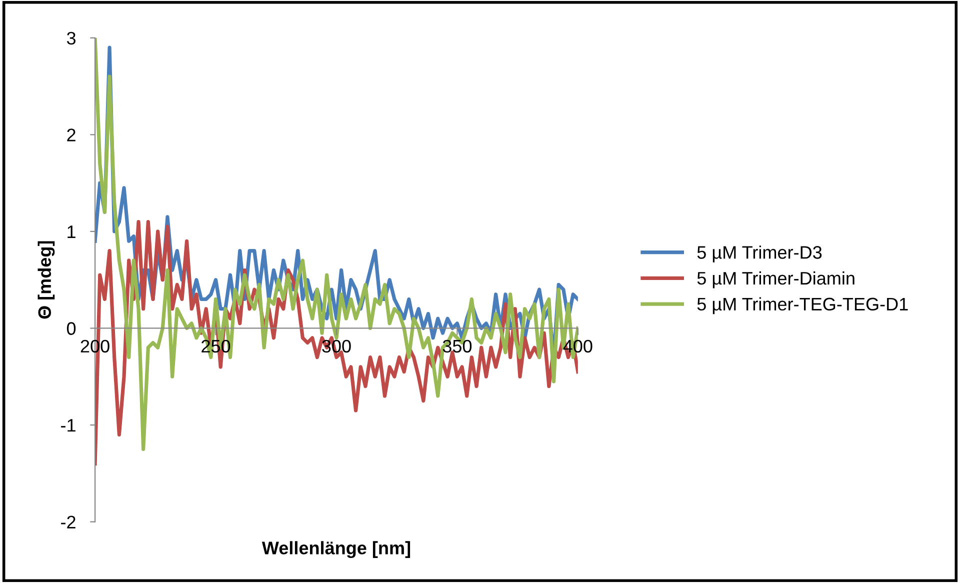  Describe the element at coordinates (68, 522) in the screenshot. I see `y-tick-label: -2` at that location.